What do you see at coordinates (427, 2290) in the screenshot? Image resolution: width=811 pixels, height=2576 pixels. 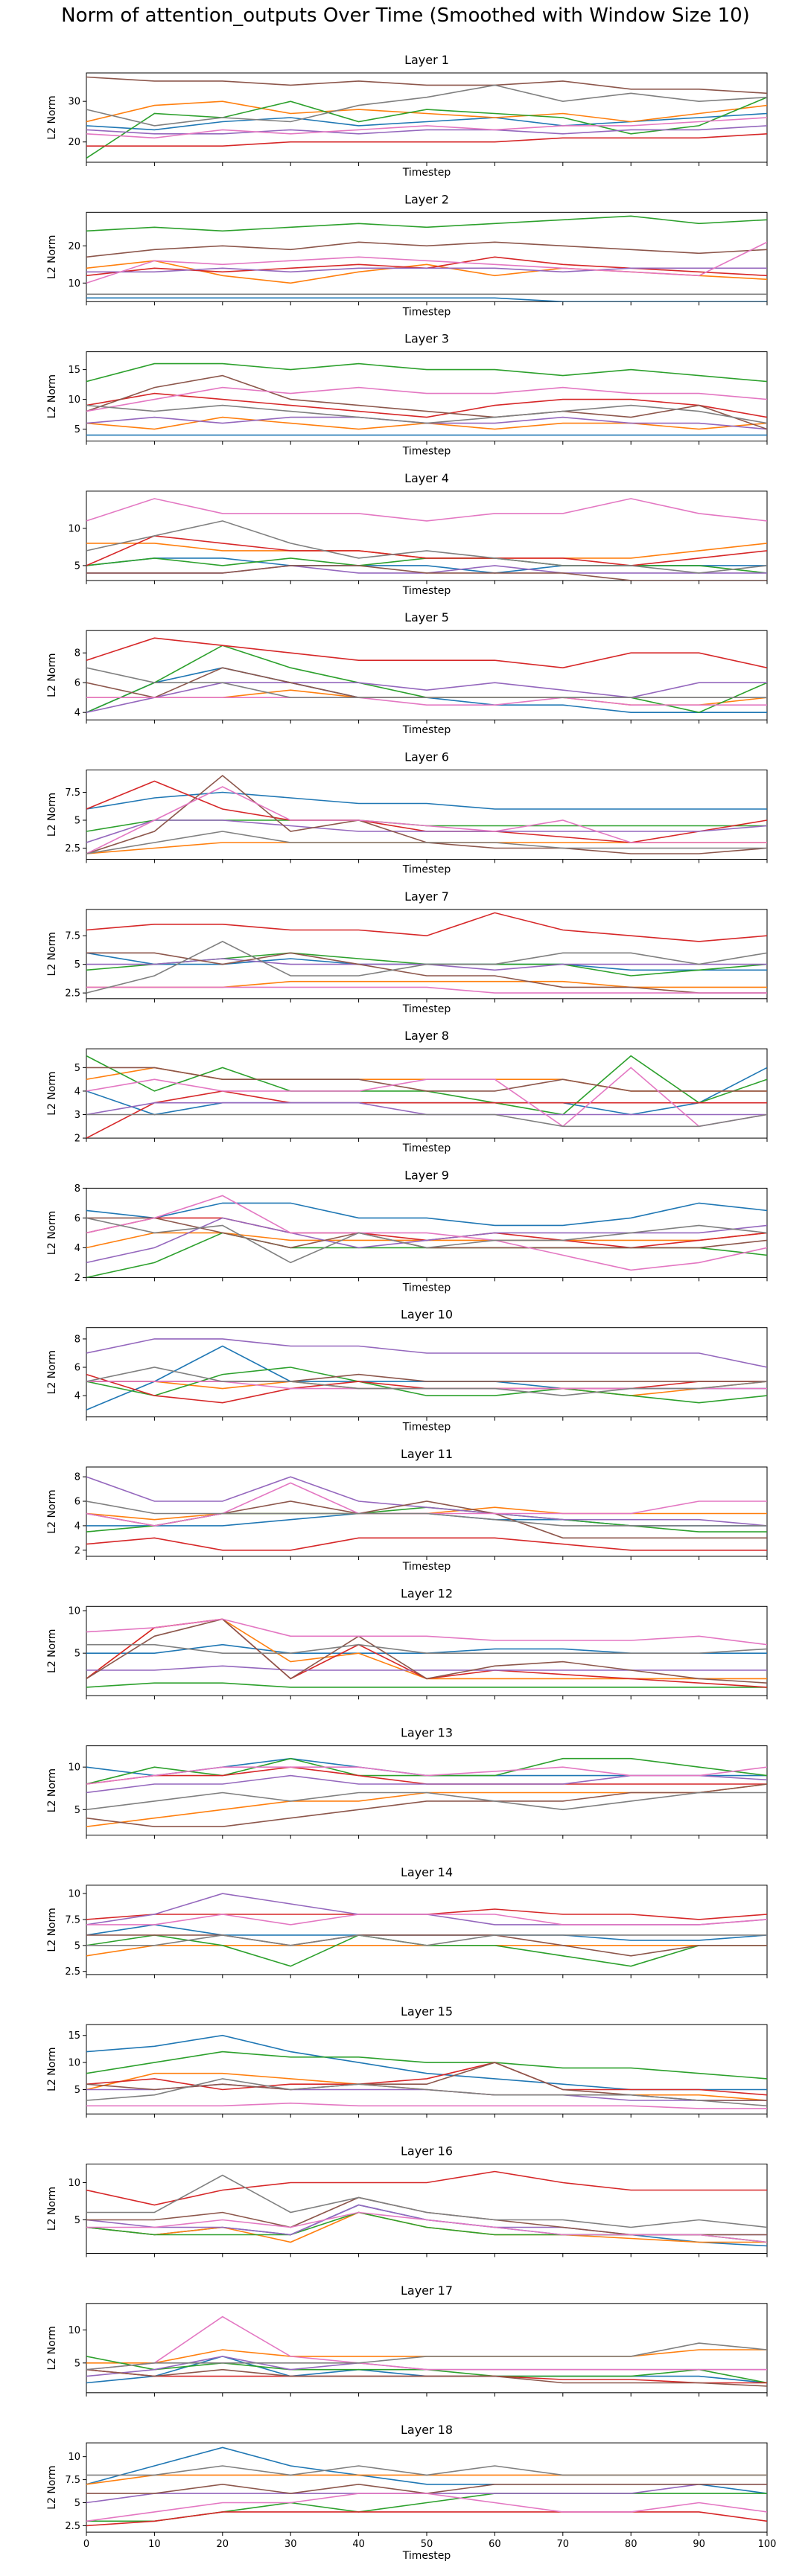 I see `subplot-title: Layer 17` at bounding box center [427, 2290].